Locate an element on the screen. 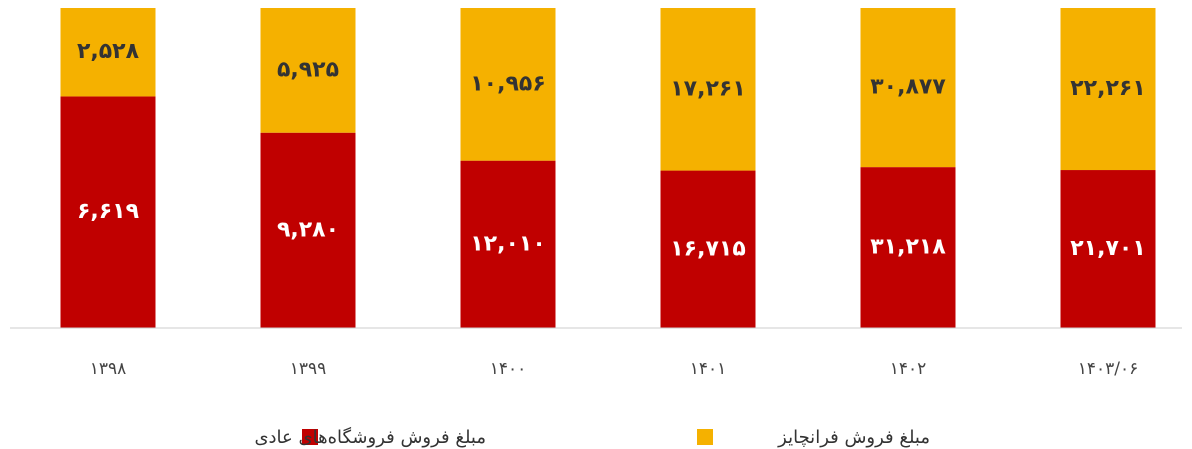 The width and height of the screenshot is (1192, 449). value-label: ۲۱,۷۰۱ is located at coordinates (1108, 248).